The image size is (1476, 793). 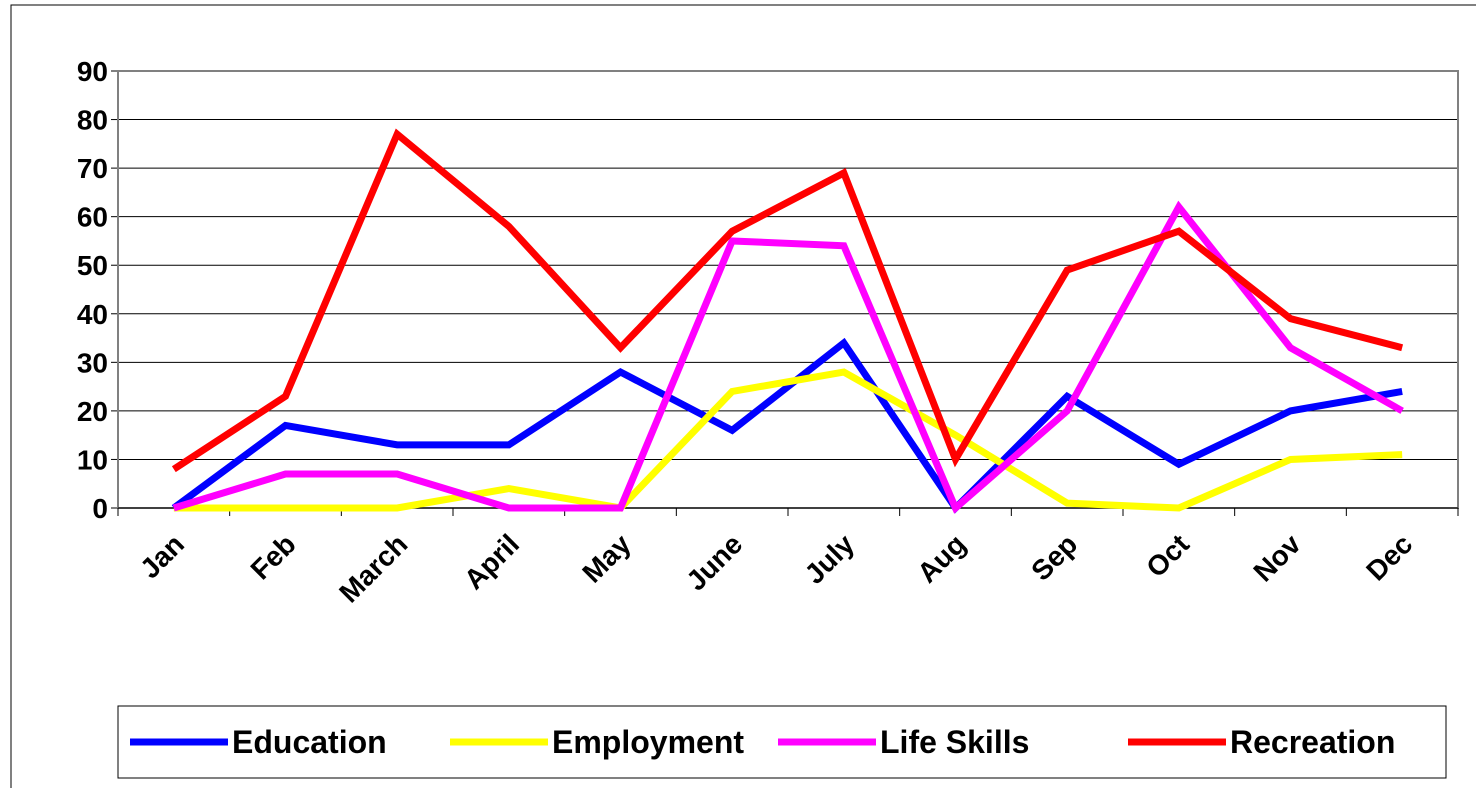 What do you see at coordinates (92, 314) in the screenshot?
I see `y-tick-label: 40` at bounding box center [92, 314].